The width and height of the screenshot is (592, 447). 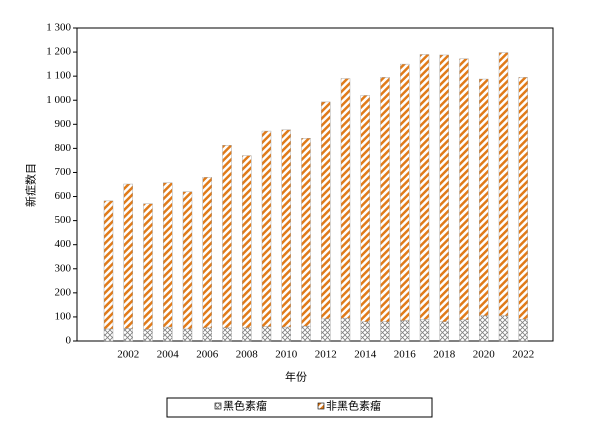 What do you see at coordinates (63, 268) in the screenshot?
I see `y-tick-label: 300` at bounding box center [63, 268].